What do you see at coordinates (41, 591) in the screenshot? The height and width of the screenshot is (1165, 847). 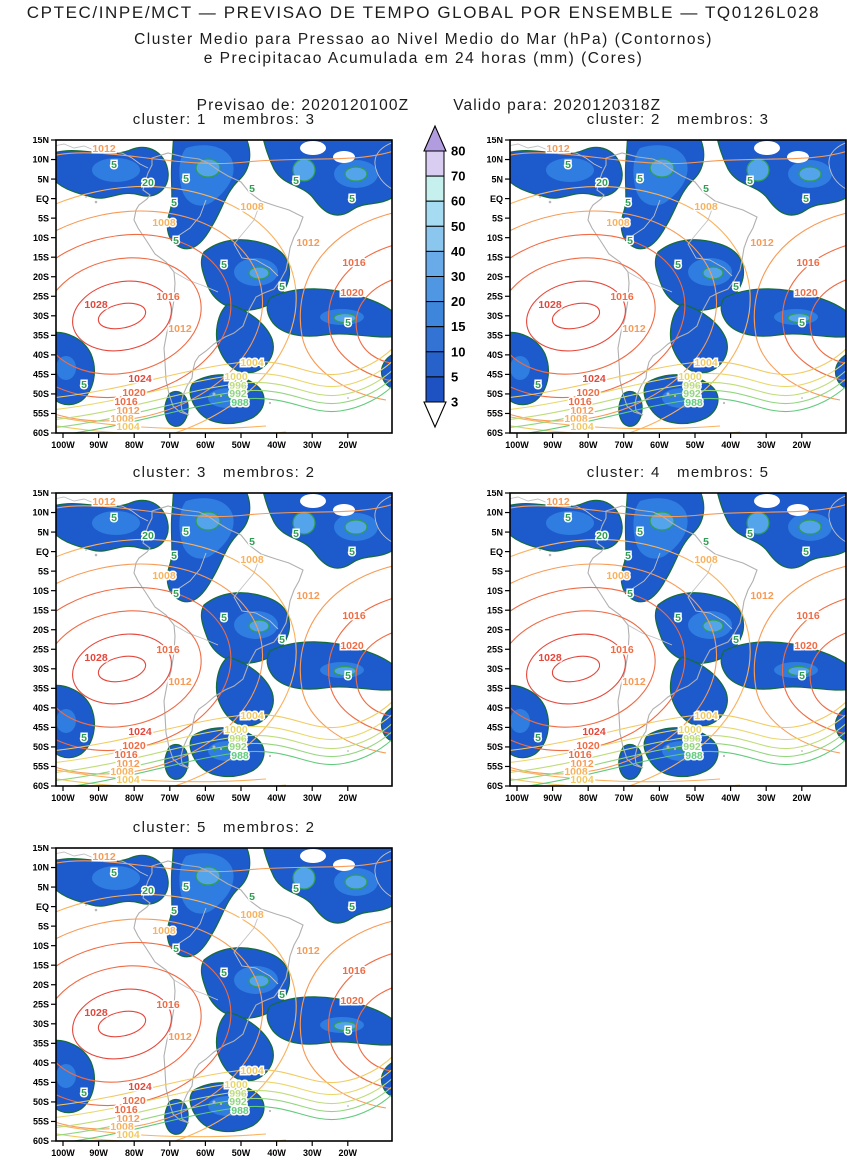 I see `lat-tick-label: 10S` at bounding box center [41, 591].